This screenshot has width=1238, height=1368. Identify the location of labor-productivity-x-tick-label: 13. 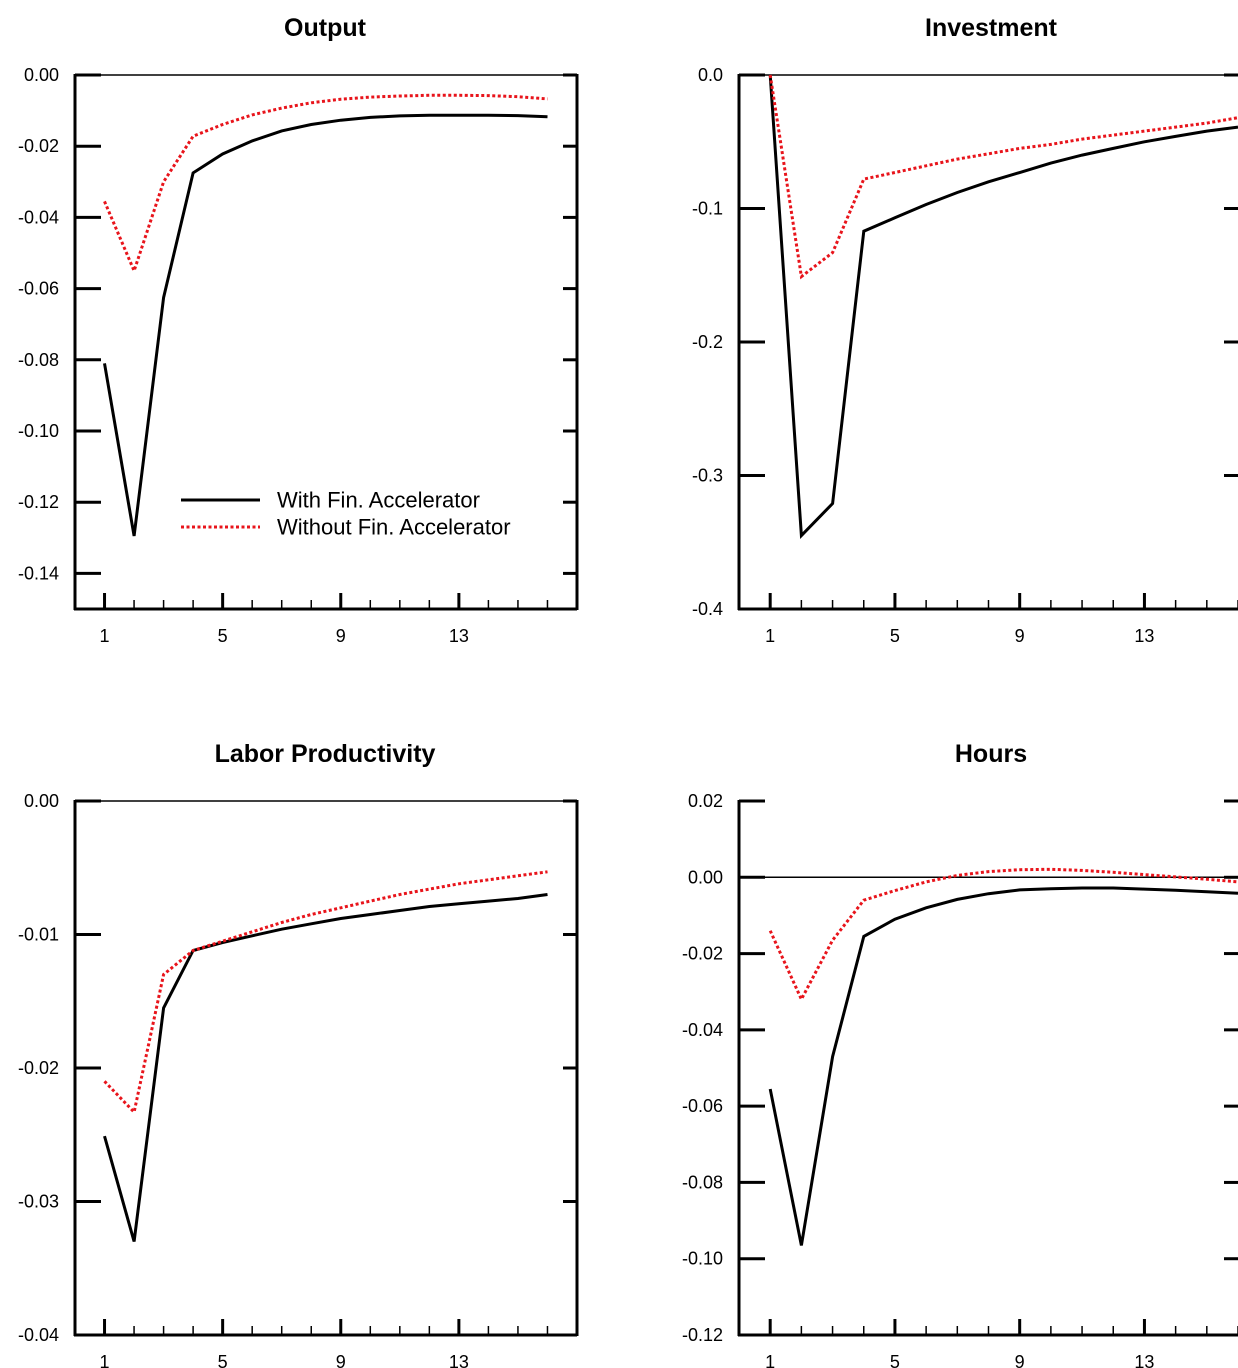
(459, 1360).